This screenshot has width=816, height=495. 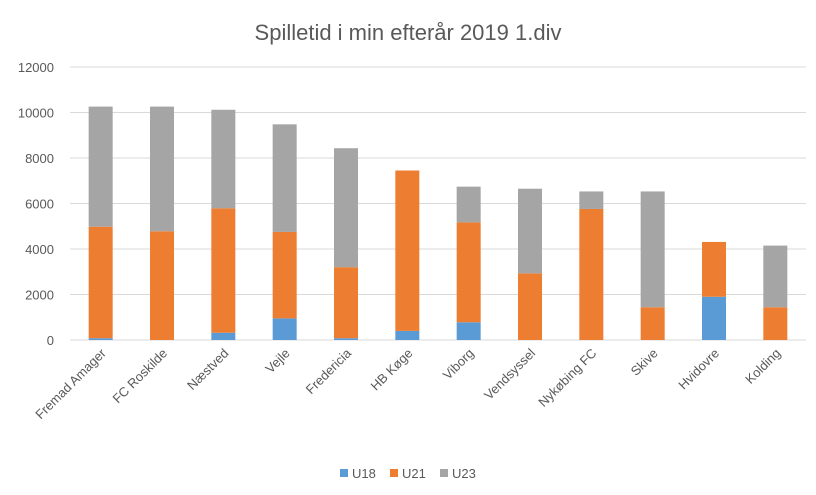 I want to click on legend-label: U23, so click(x=464, y=473).